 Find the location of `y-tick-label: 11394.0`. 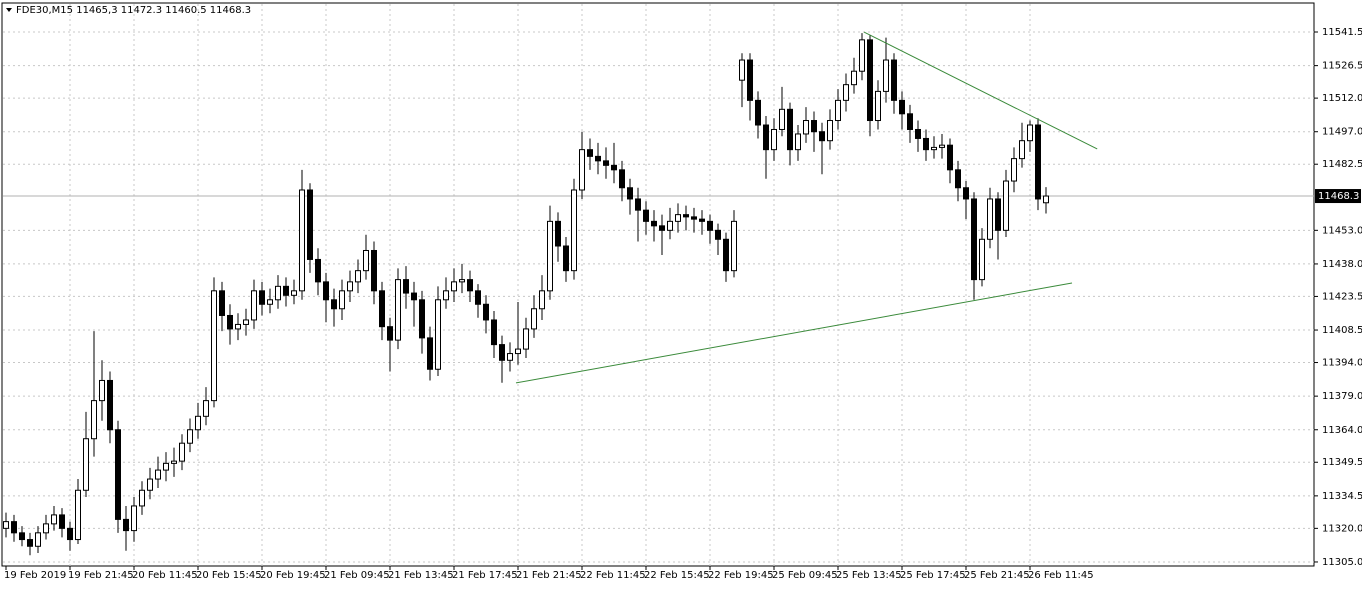

y-tick-label: 11394.0 is located at coordinates (1342, 363).